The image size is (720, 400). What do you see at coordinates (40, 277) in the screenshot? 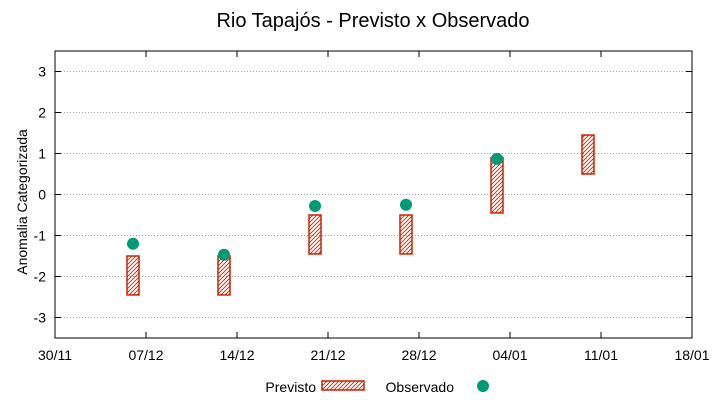
I see `y-tick-label: -2` at bounding box center [40, 277].